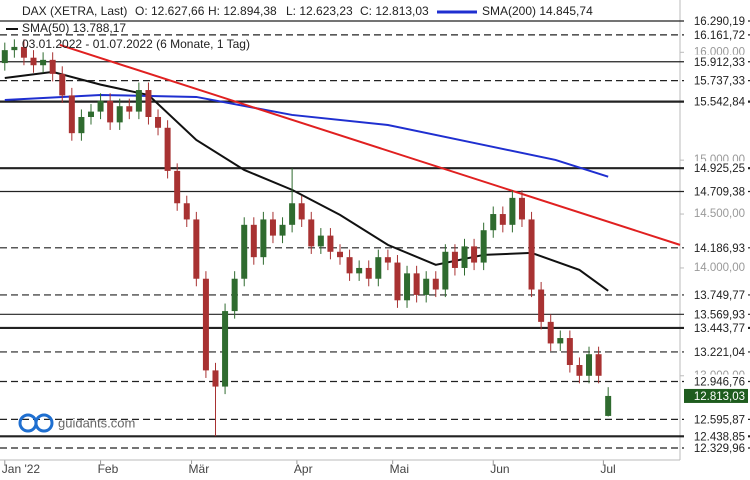 Image resolution: width=750 pixels, height=480 pixels. Describe the element at coordinates (74, 11) in the screenshot. I see `chart-title: DAX (XETRA, Last)` at that location.